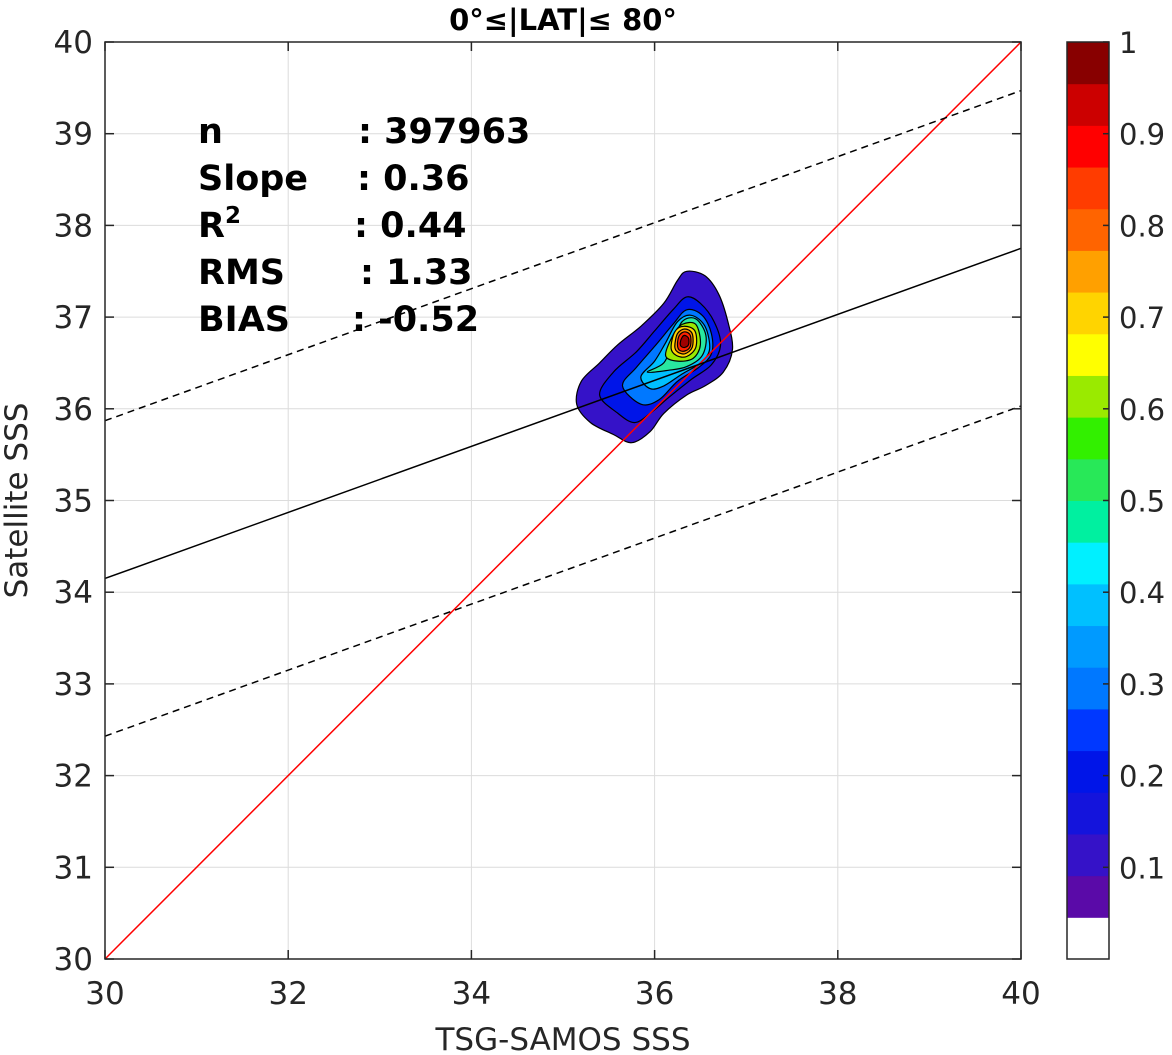  I want to click on y-tick-label: 35, so click(73, 502).